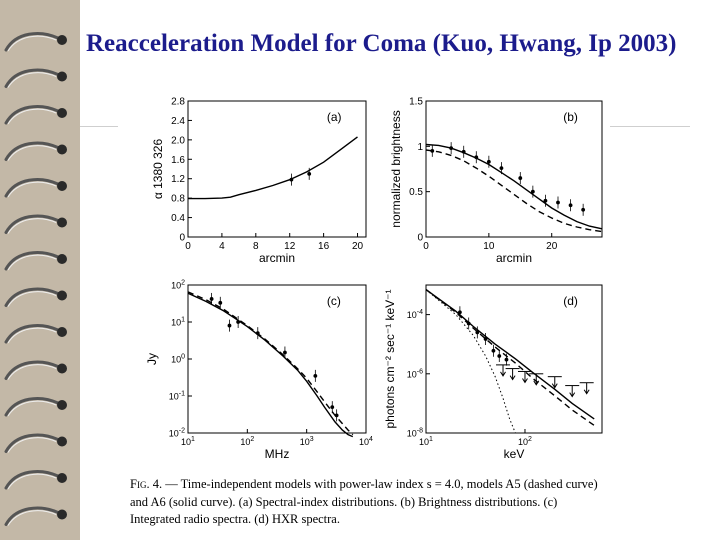 The image size is (720, 540). What do you see at coordinates (570, 301) in the screenshot?
I see `panel-label: (d)` at bounding box center [570, 301].